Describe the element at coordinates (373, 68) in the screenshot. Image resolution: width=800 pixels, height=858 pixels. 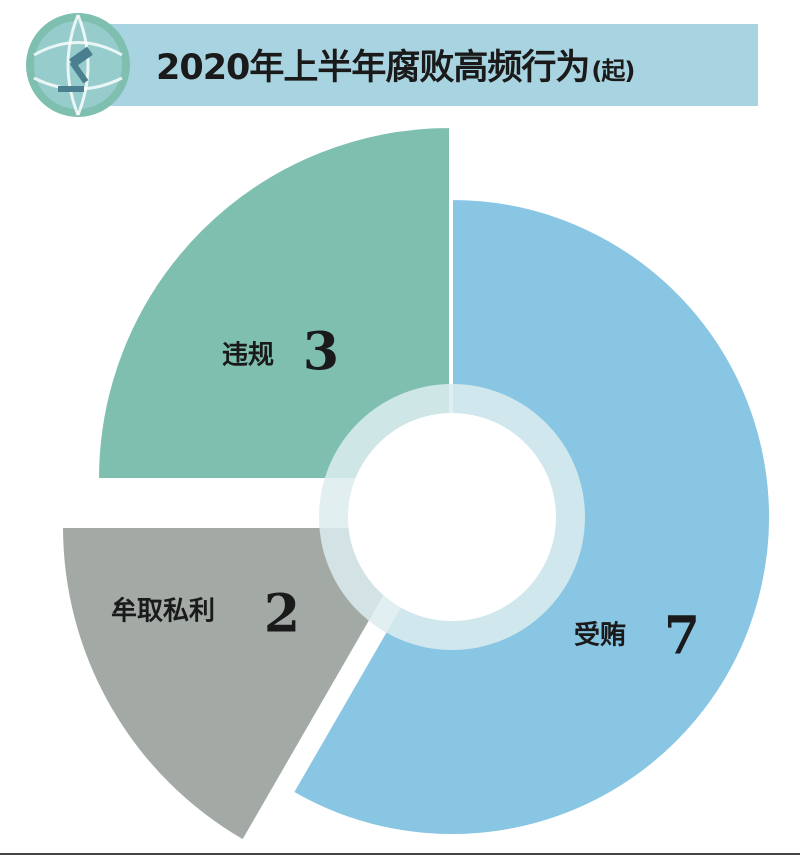
I see `chart-title-main: 2020年上半年腐败高频行为` at that location.